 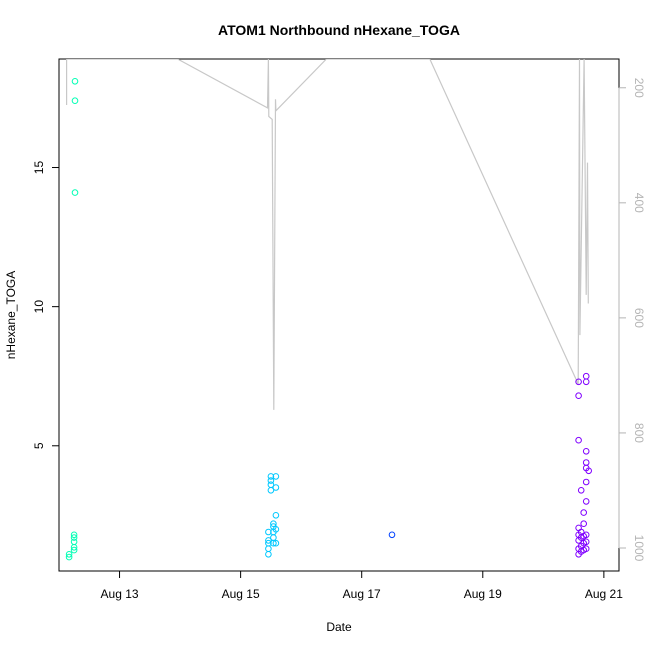 I want to click on chart-title: ATOM1 Northbound nHexane_TOGA, so click(x=339, y=30).